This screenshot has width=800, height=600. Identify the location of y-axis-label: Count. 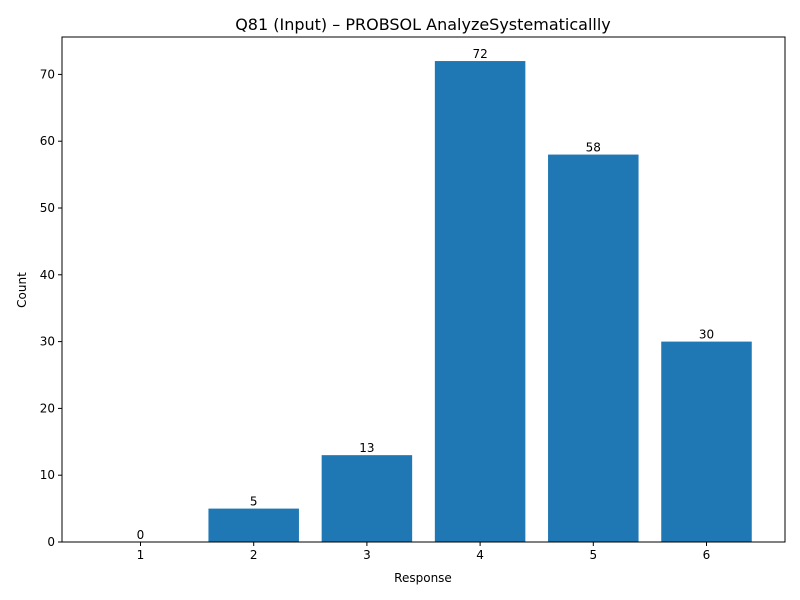
(22, 290).